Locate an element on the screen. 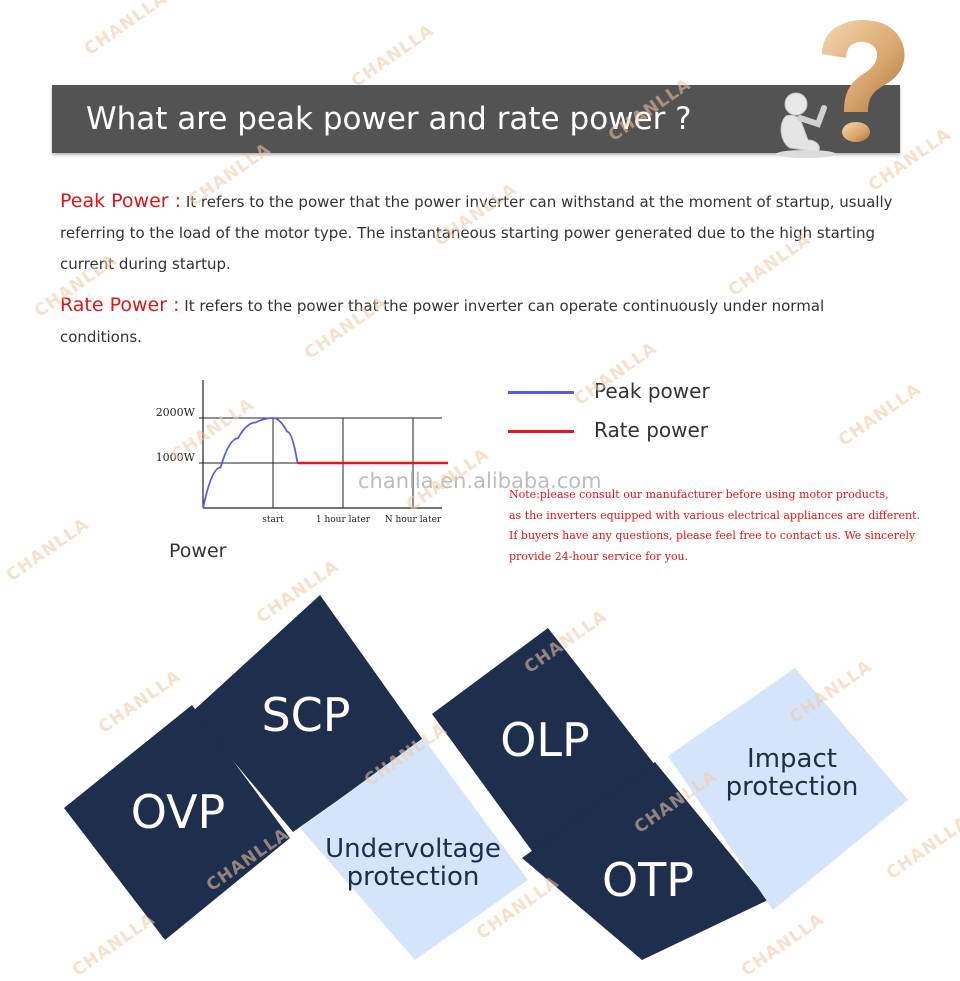  feature-undervoltage-line2: protection is located at coordinates (413, 877).